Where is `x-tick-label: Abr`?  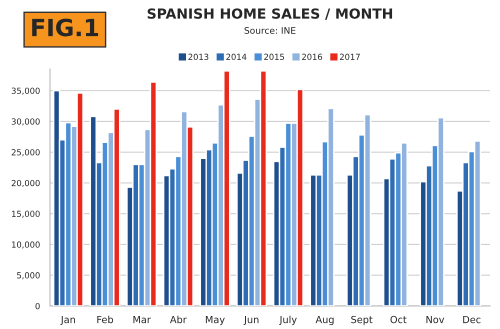
x-tick-label: Abr is located at coordinates (178, 320).